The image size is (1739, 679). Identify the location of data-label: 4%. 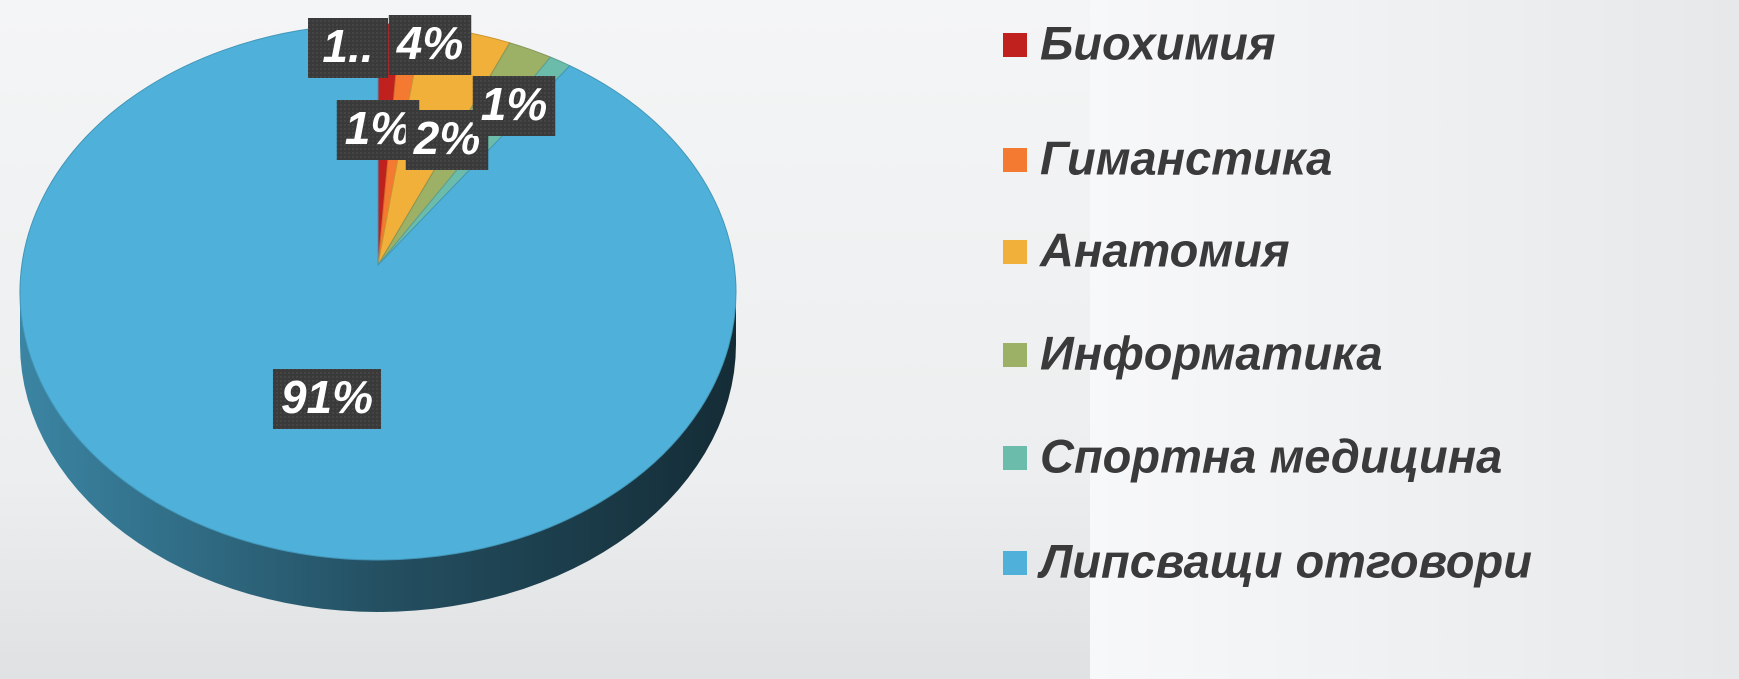
(429, 43).